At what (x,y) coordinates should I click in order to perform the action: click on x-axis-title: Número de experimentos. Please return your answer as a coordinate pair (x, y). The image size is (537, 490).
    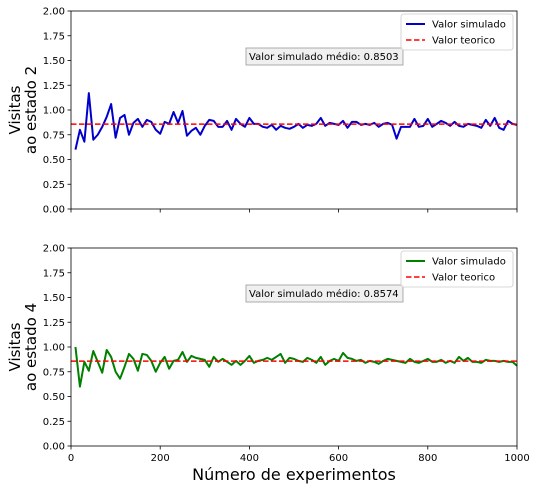
    Looking at the image, I should click on (294, 474).